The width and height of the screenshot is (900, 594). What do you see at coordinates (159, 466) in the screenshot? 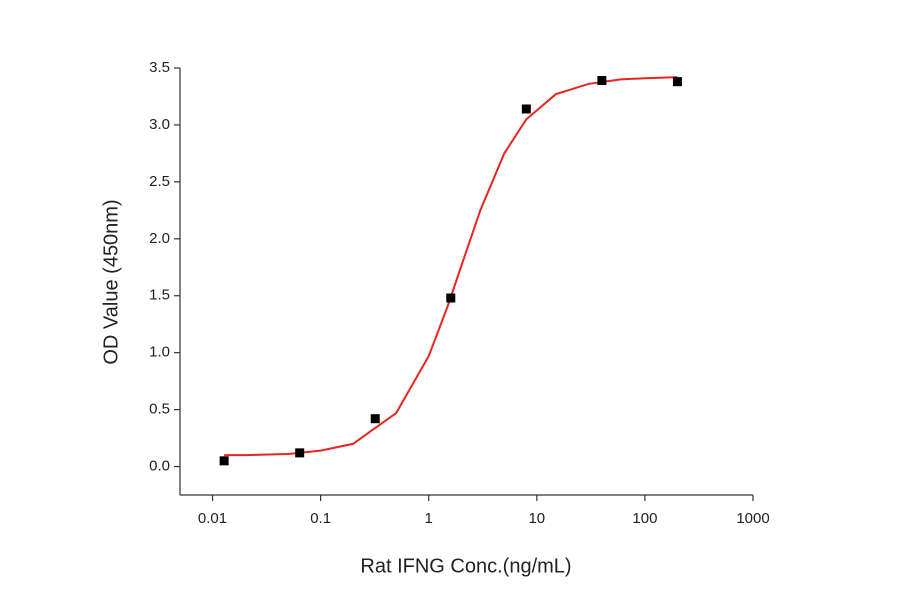
I see `y-tick-label: 0.0` at bounding box center [159, 466].